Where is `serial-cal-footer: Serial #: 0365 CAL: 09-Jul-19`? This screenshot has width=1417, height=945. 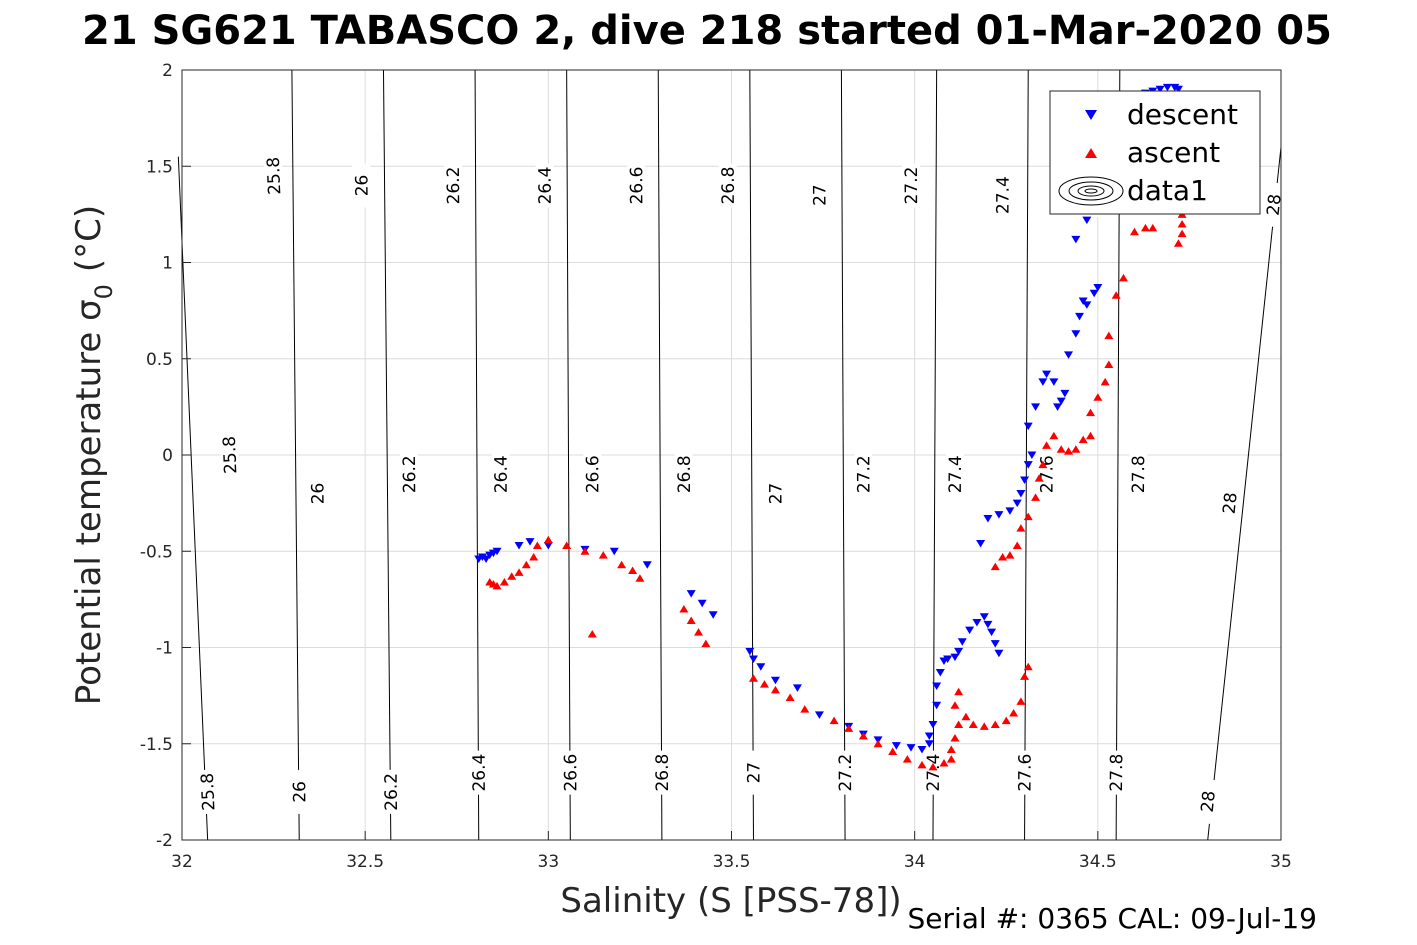
serial-cal-footer: Serial #: 0365 CAL: 09-Jul-19 is located at coordinates (1112, 918).